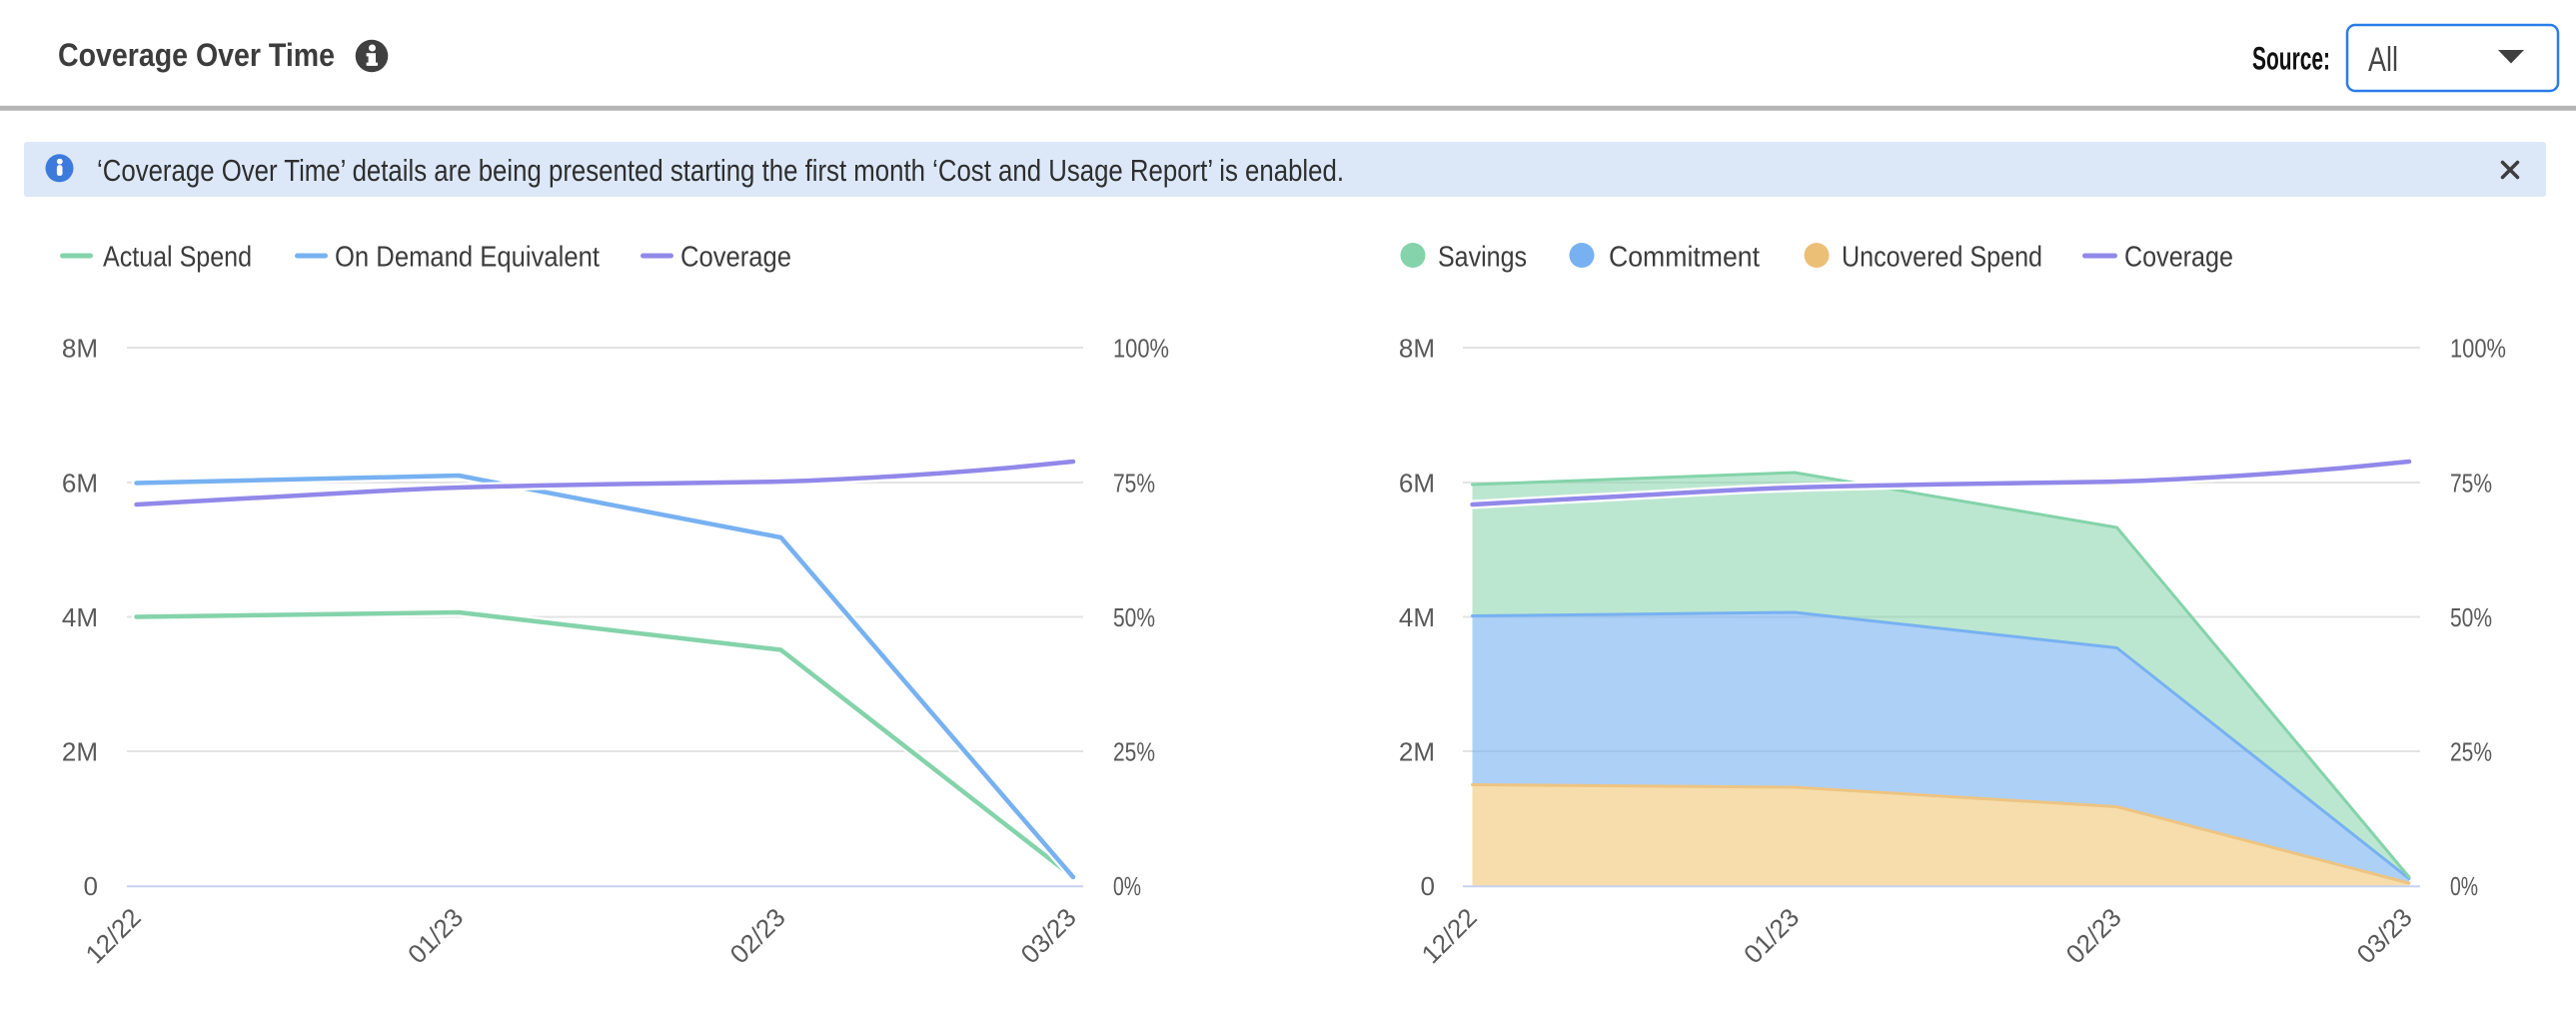 The height and width of the screenshot is (1015, 2576). I want to click on svg-text: On Demand Equivalent, so click(467, 258).